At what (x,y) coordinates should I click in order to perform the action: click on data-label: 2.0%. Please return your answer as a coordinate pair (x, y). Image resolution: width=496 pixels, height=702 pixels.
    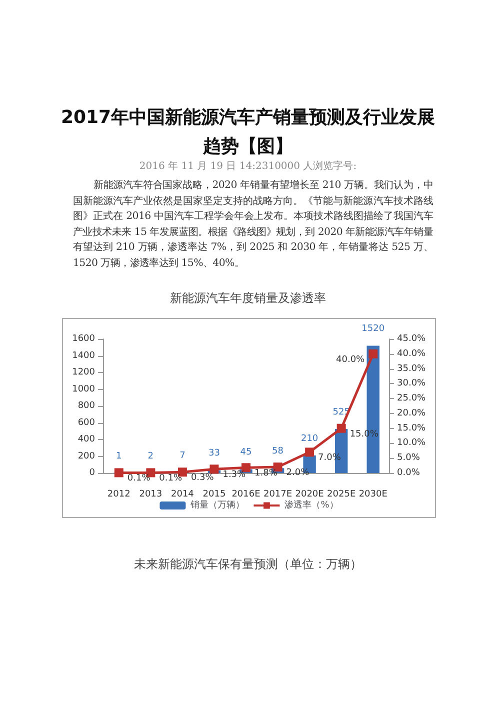
    Looking at the image, I should click on (298, 473).